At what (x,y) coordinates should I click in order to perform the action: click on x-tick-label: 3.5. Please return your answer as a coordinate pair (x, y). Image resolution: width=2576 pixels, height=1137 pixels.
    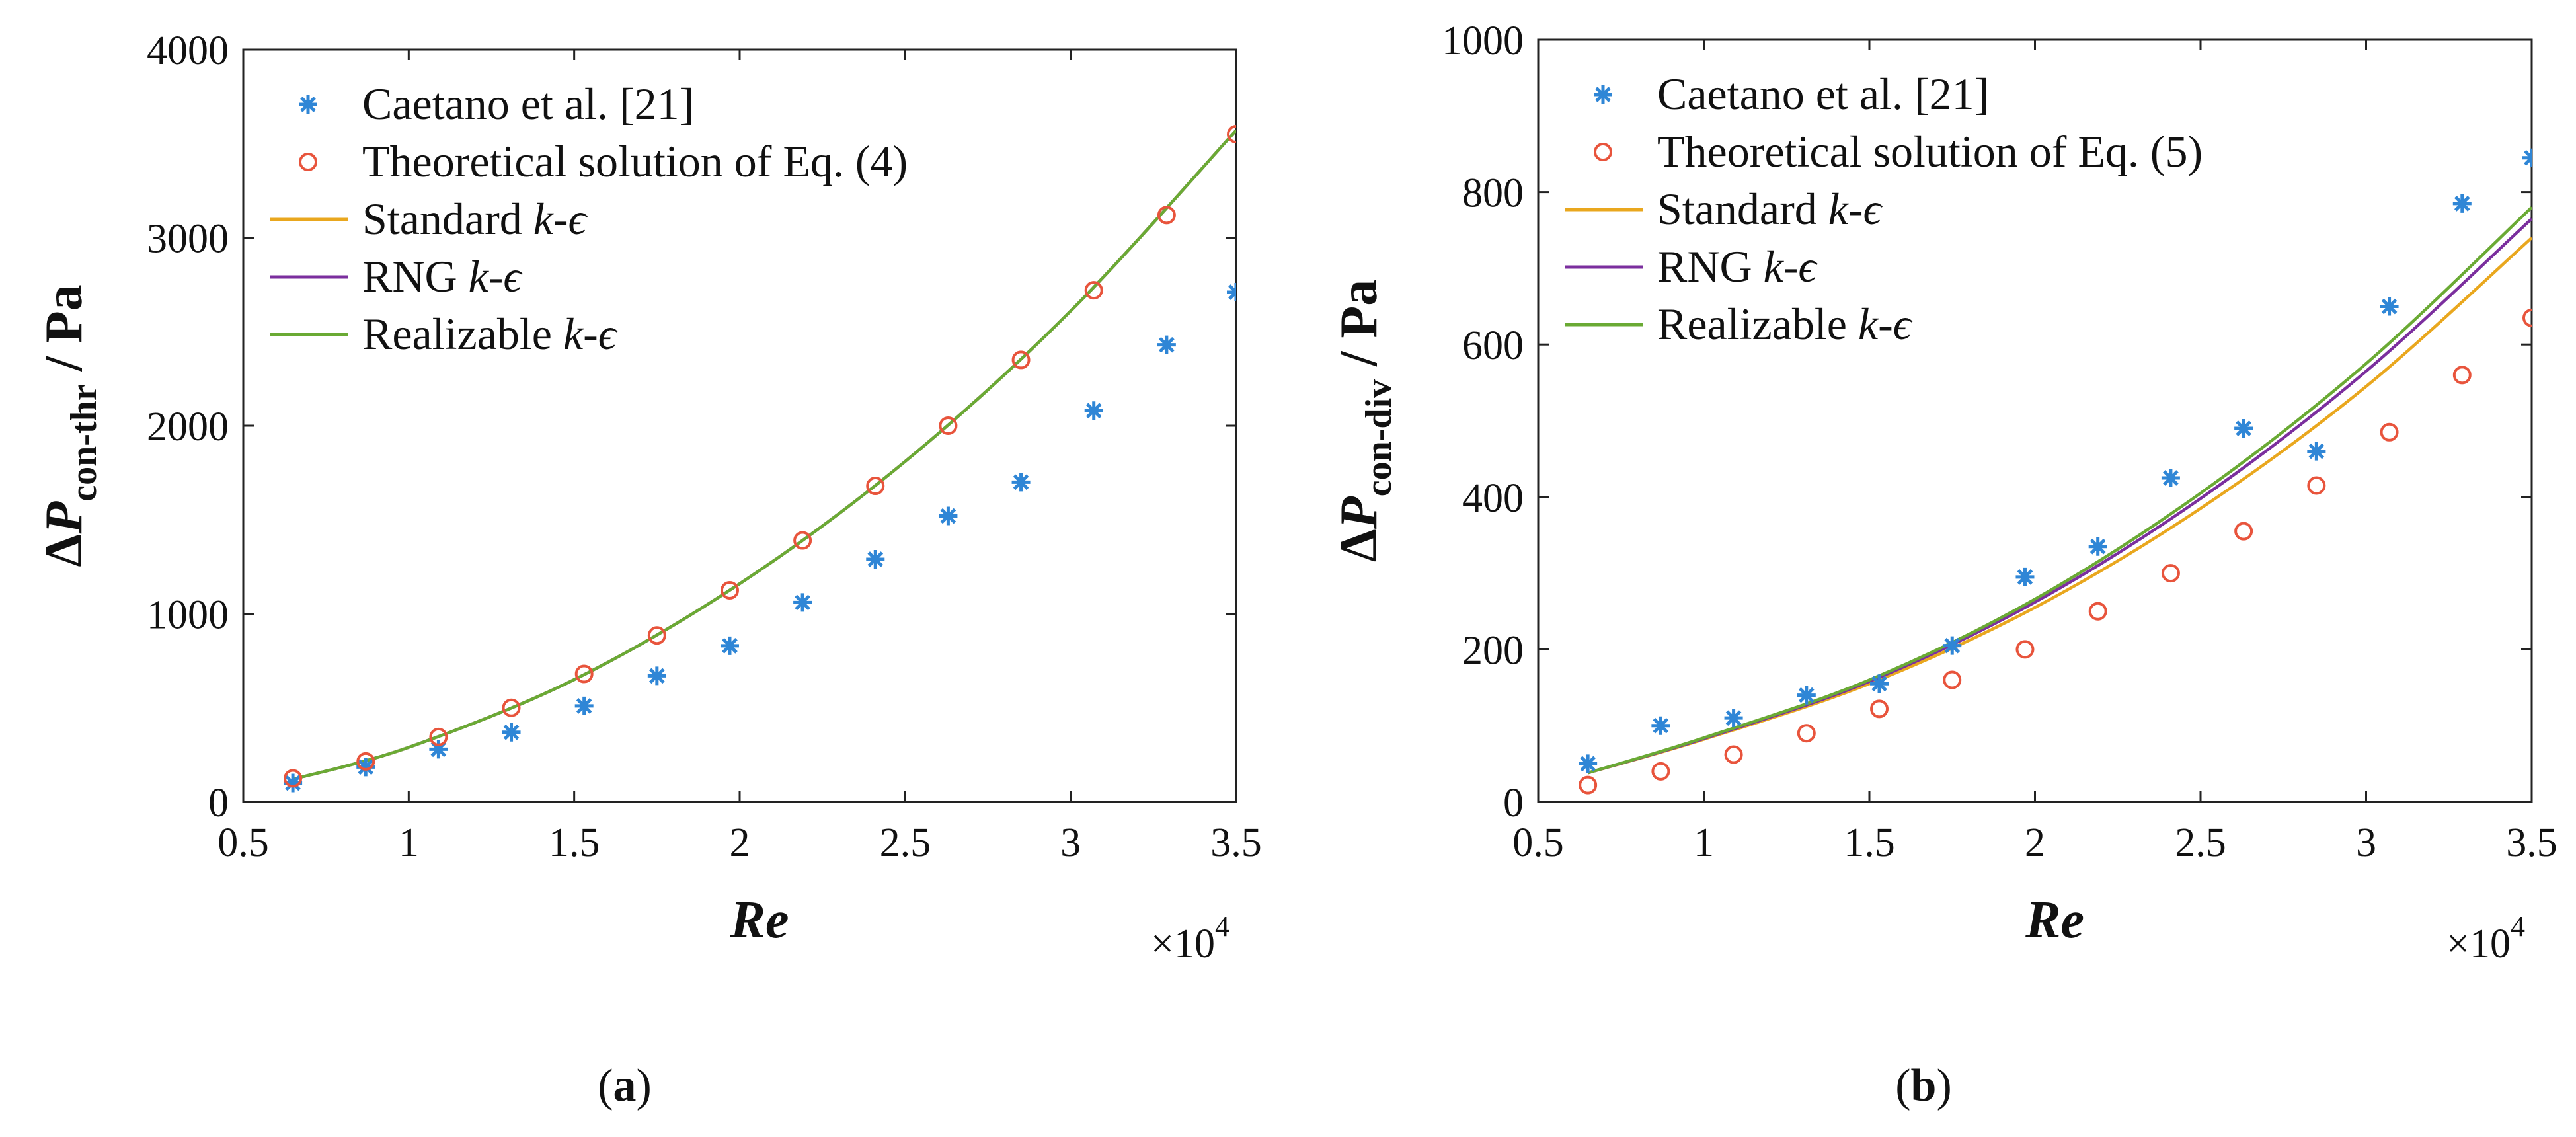
    Looking at the image, I should click on (1236, 842).